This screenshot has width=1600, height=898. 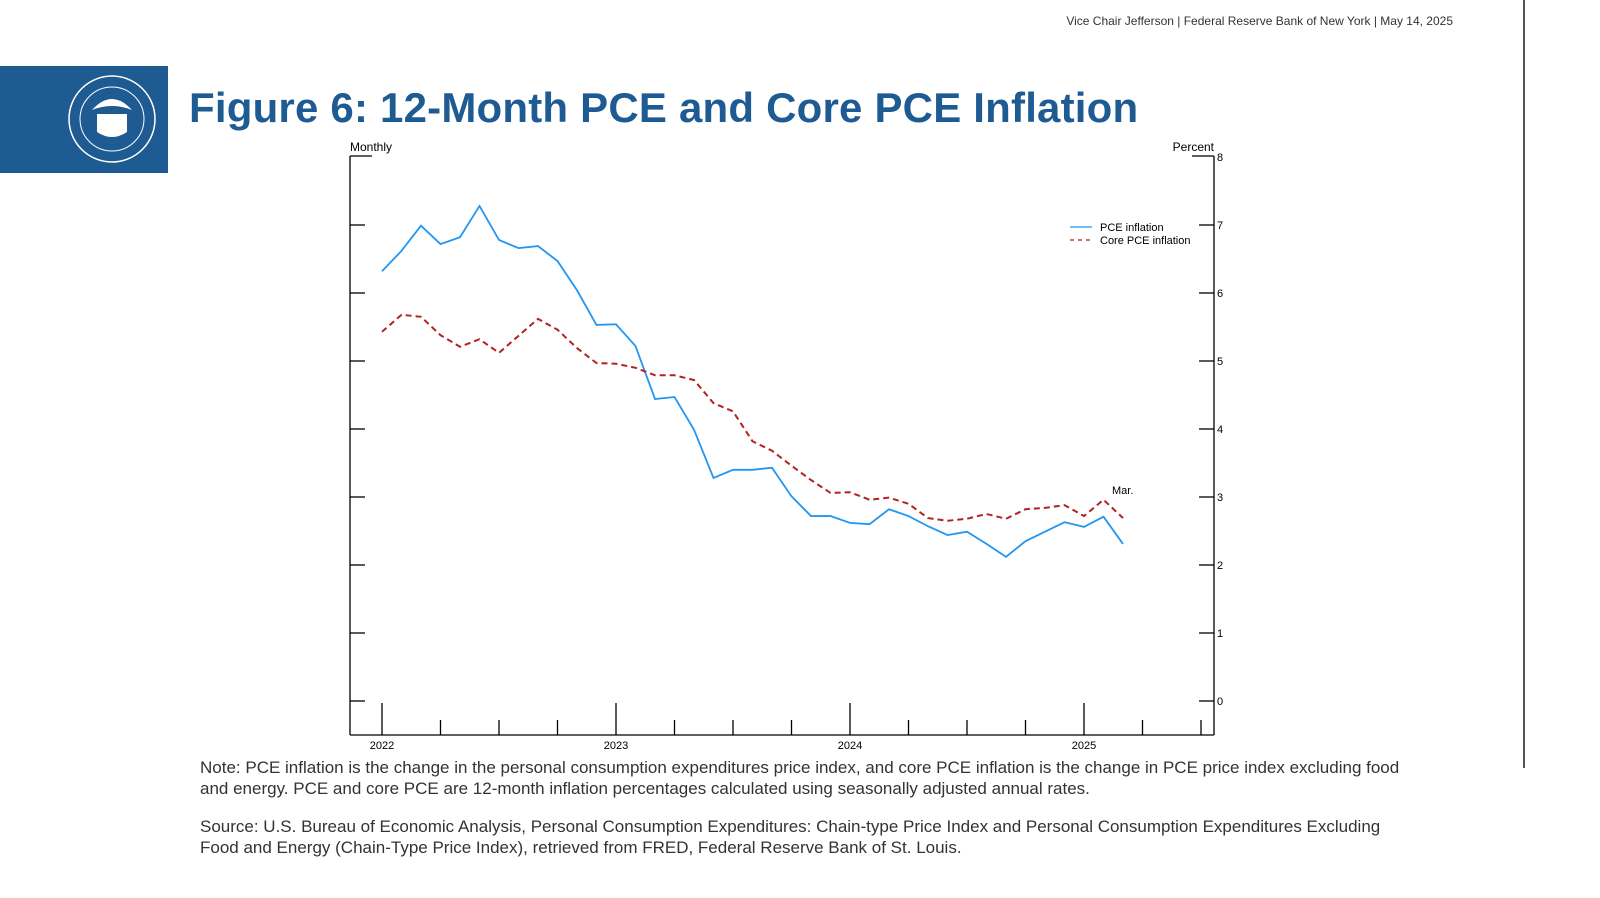 What do you see at coordinates (1220, 702) in the screenshot?
I see `y-tick-label: 0` at bounding box center [1220, 702].